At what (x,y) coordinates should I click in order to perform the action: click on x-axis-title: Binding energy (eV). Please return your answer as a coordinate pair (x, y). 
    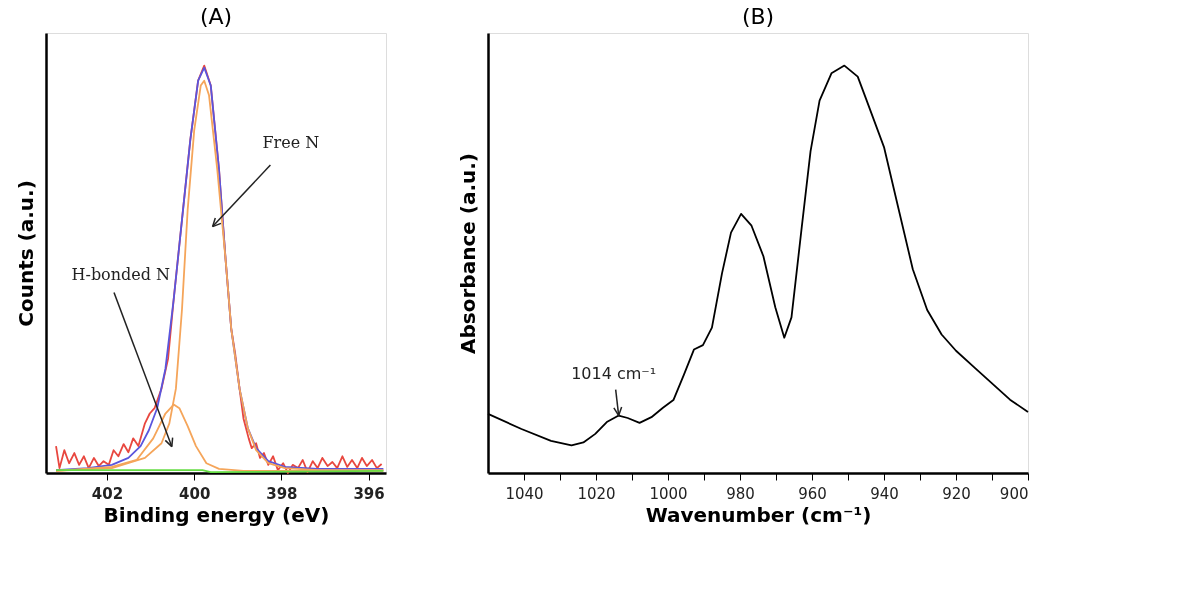
    Looking at the image, I should click on (216, 514).